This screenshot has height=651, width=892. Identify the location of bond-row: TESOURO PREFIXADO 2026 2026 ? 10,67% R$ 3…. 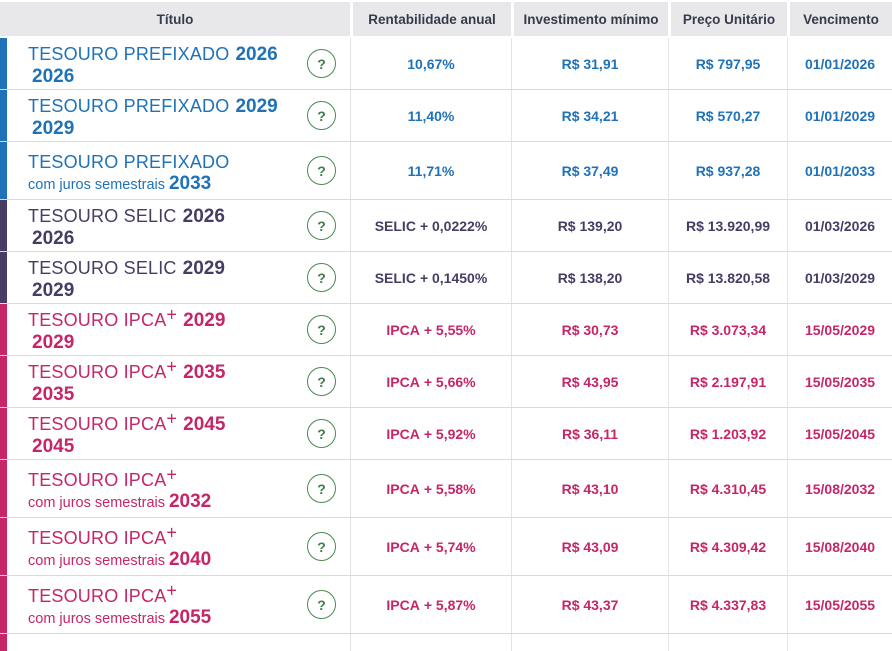
(446, 64).